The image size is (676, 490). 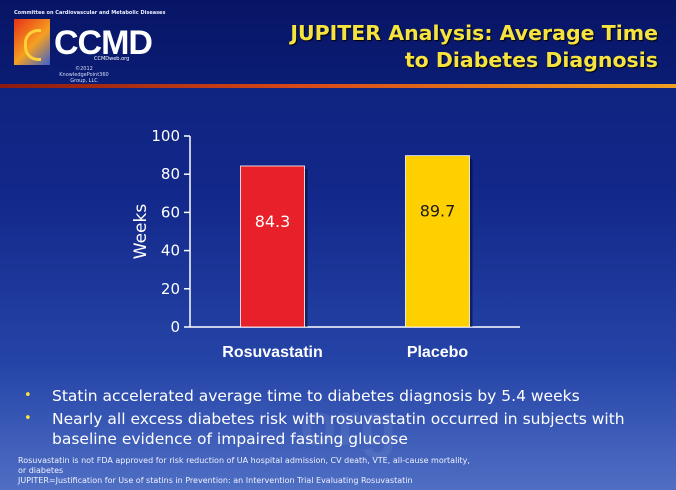 What do you see at coordinates (348, 424) in the screenshot?
I see `watermark: org` at bounding box center [348, 424].